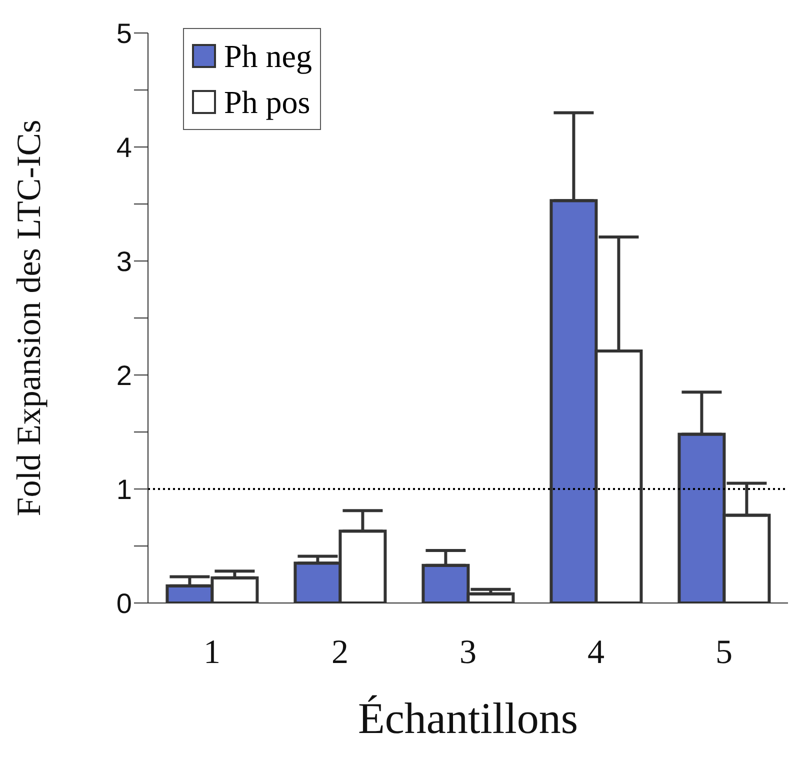  What do you see at coordinates (724, 653) in the screenshot?
I see `x-tick-label: 5` at bounding box center [724, 653].